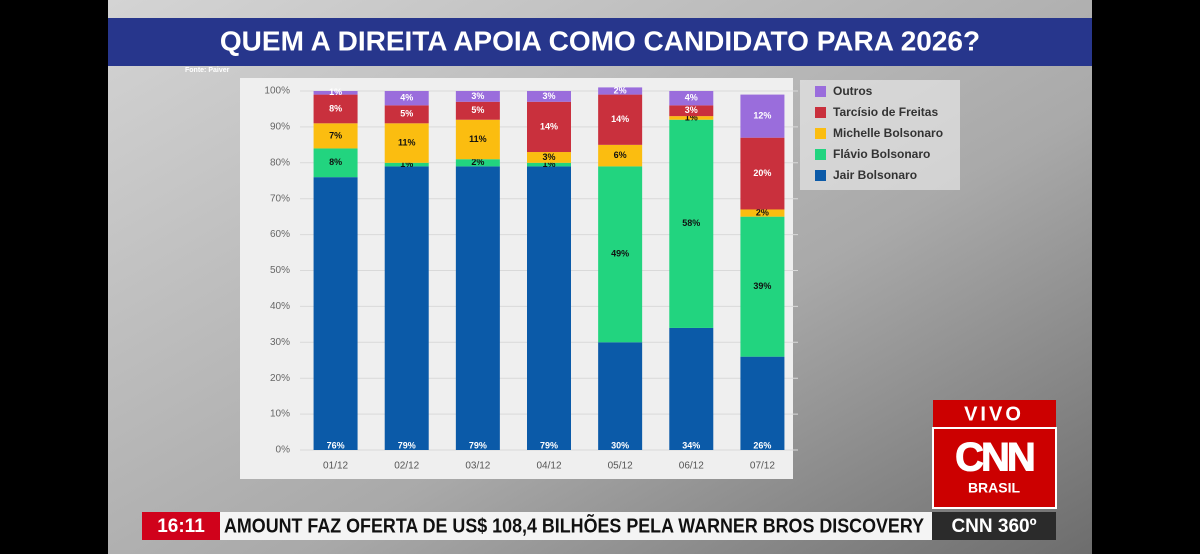 This screenshot has width=1200, height=554. I want to click on value-label: 6%, so click(620, 155).